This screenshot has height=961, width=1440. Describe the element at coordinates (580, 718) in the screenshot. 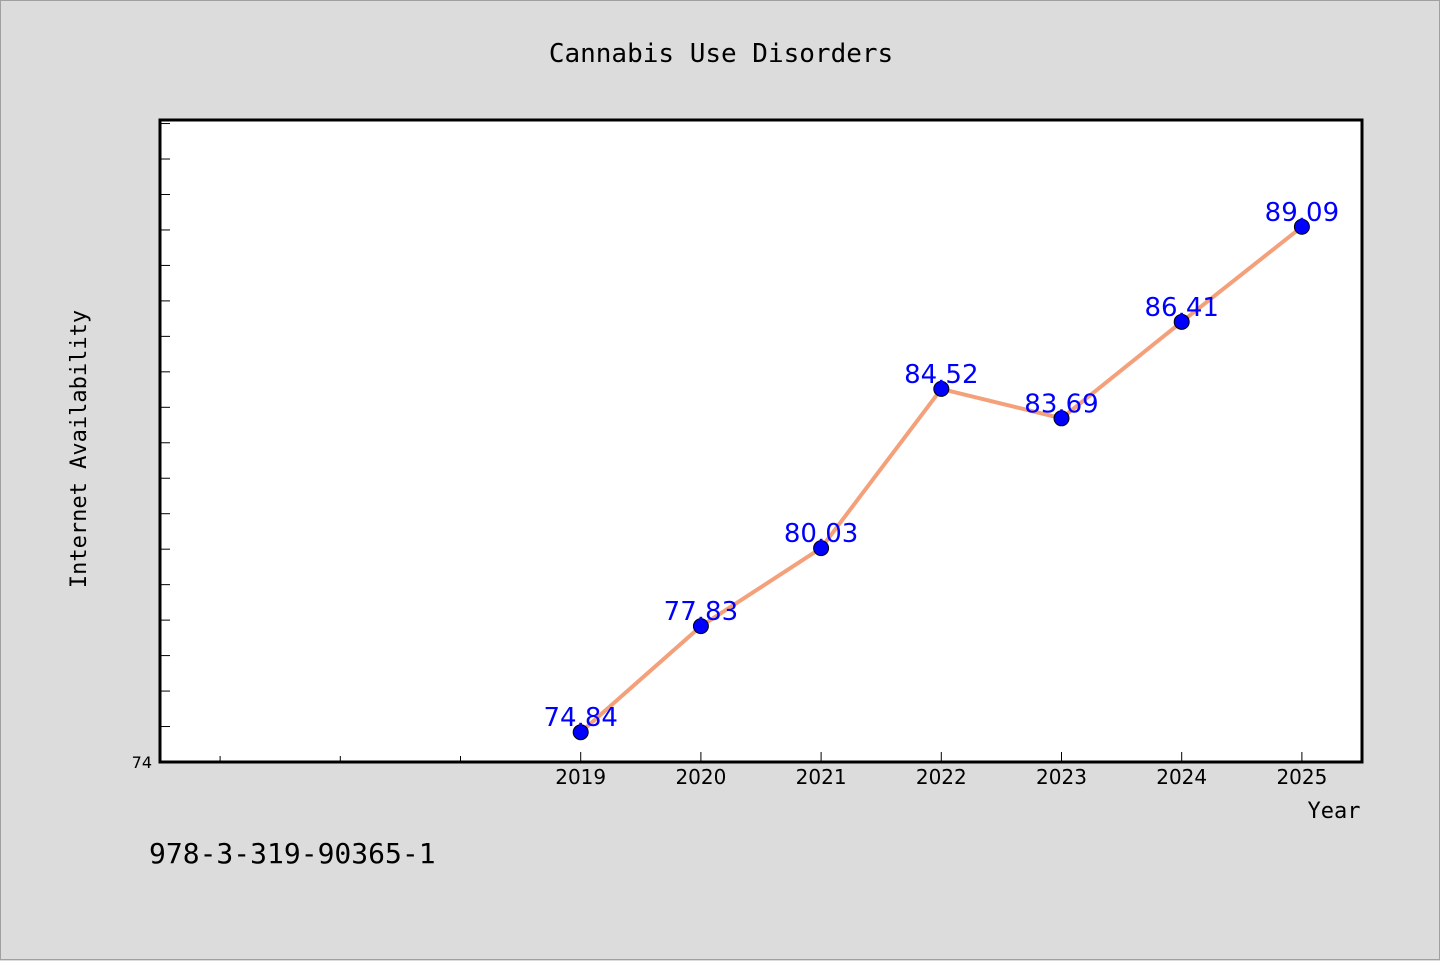

I see `data-label: 74.84` at that location.